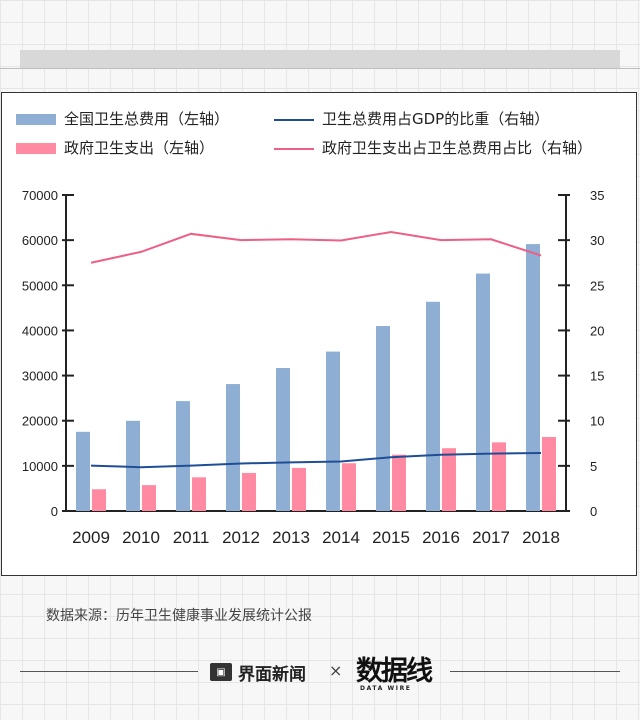 The image size is (640, 720). Describe the element at coordinates (294, 148) in the screenshot. I see `legend-swatch-government-share` at that location.